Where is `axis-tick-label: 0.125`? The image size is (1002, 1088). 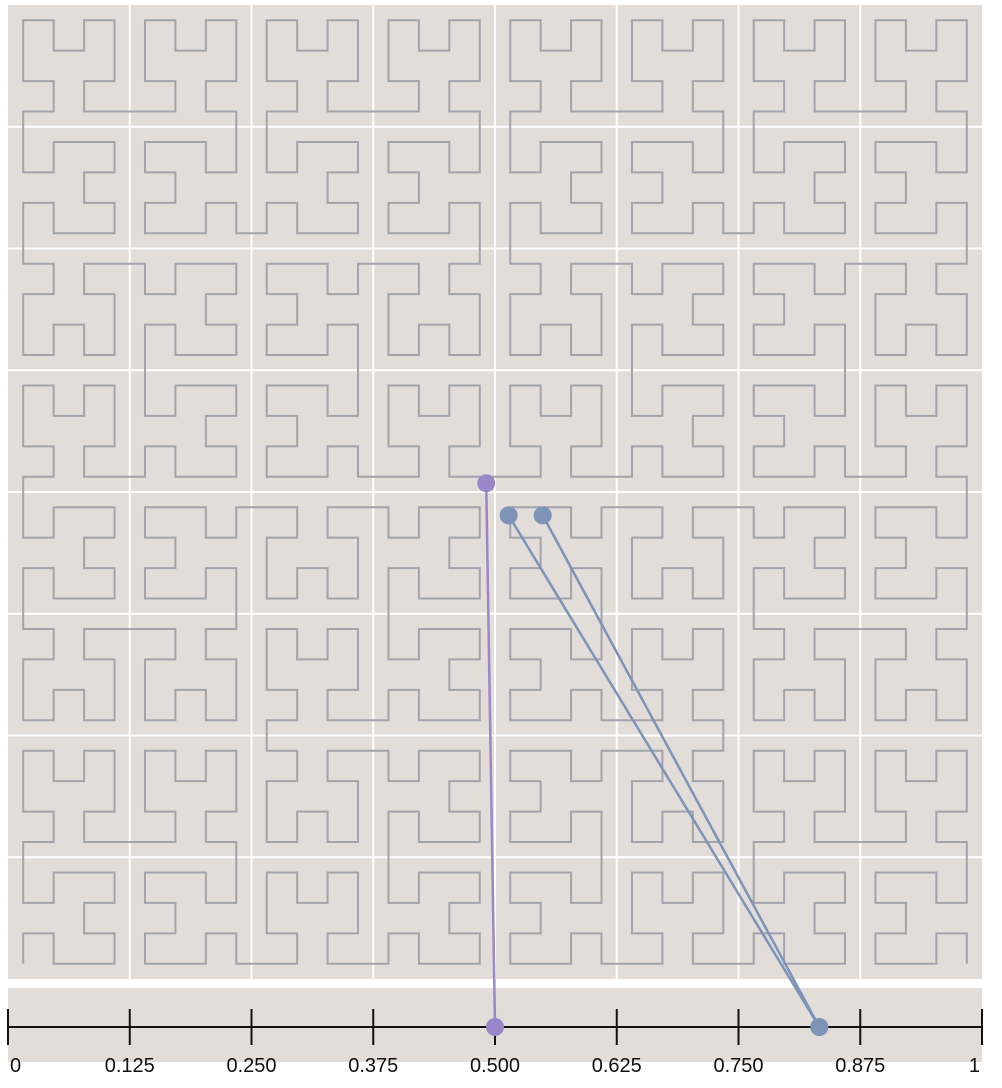
axis-tick-label: 0.125 is located at coordinates (130, 1066).